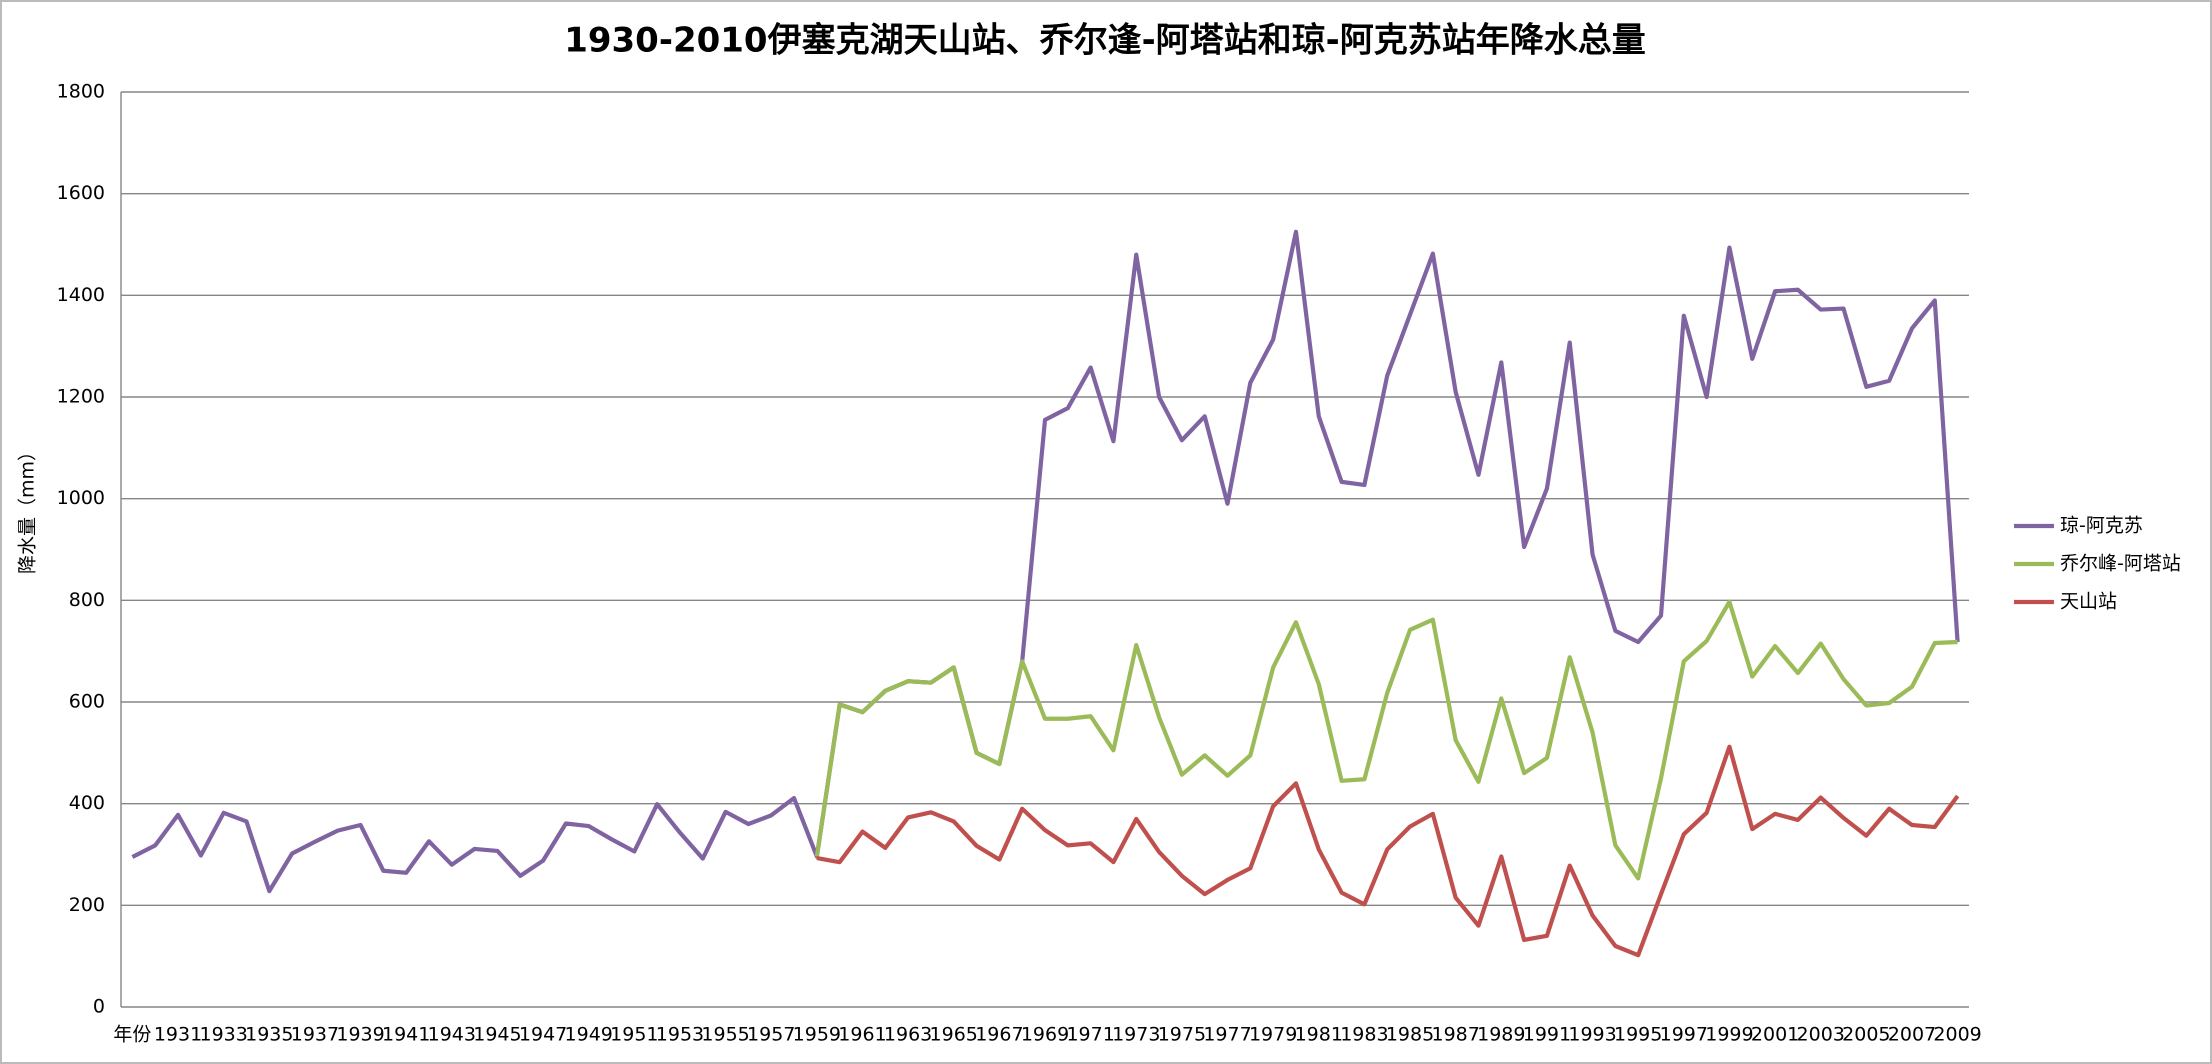 The image size is (2212, 1064). Describe the element at coordinates (87, 702) in the screenshot. I see `y-tick-label: 600` at that location.